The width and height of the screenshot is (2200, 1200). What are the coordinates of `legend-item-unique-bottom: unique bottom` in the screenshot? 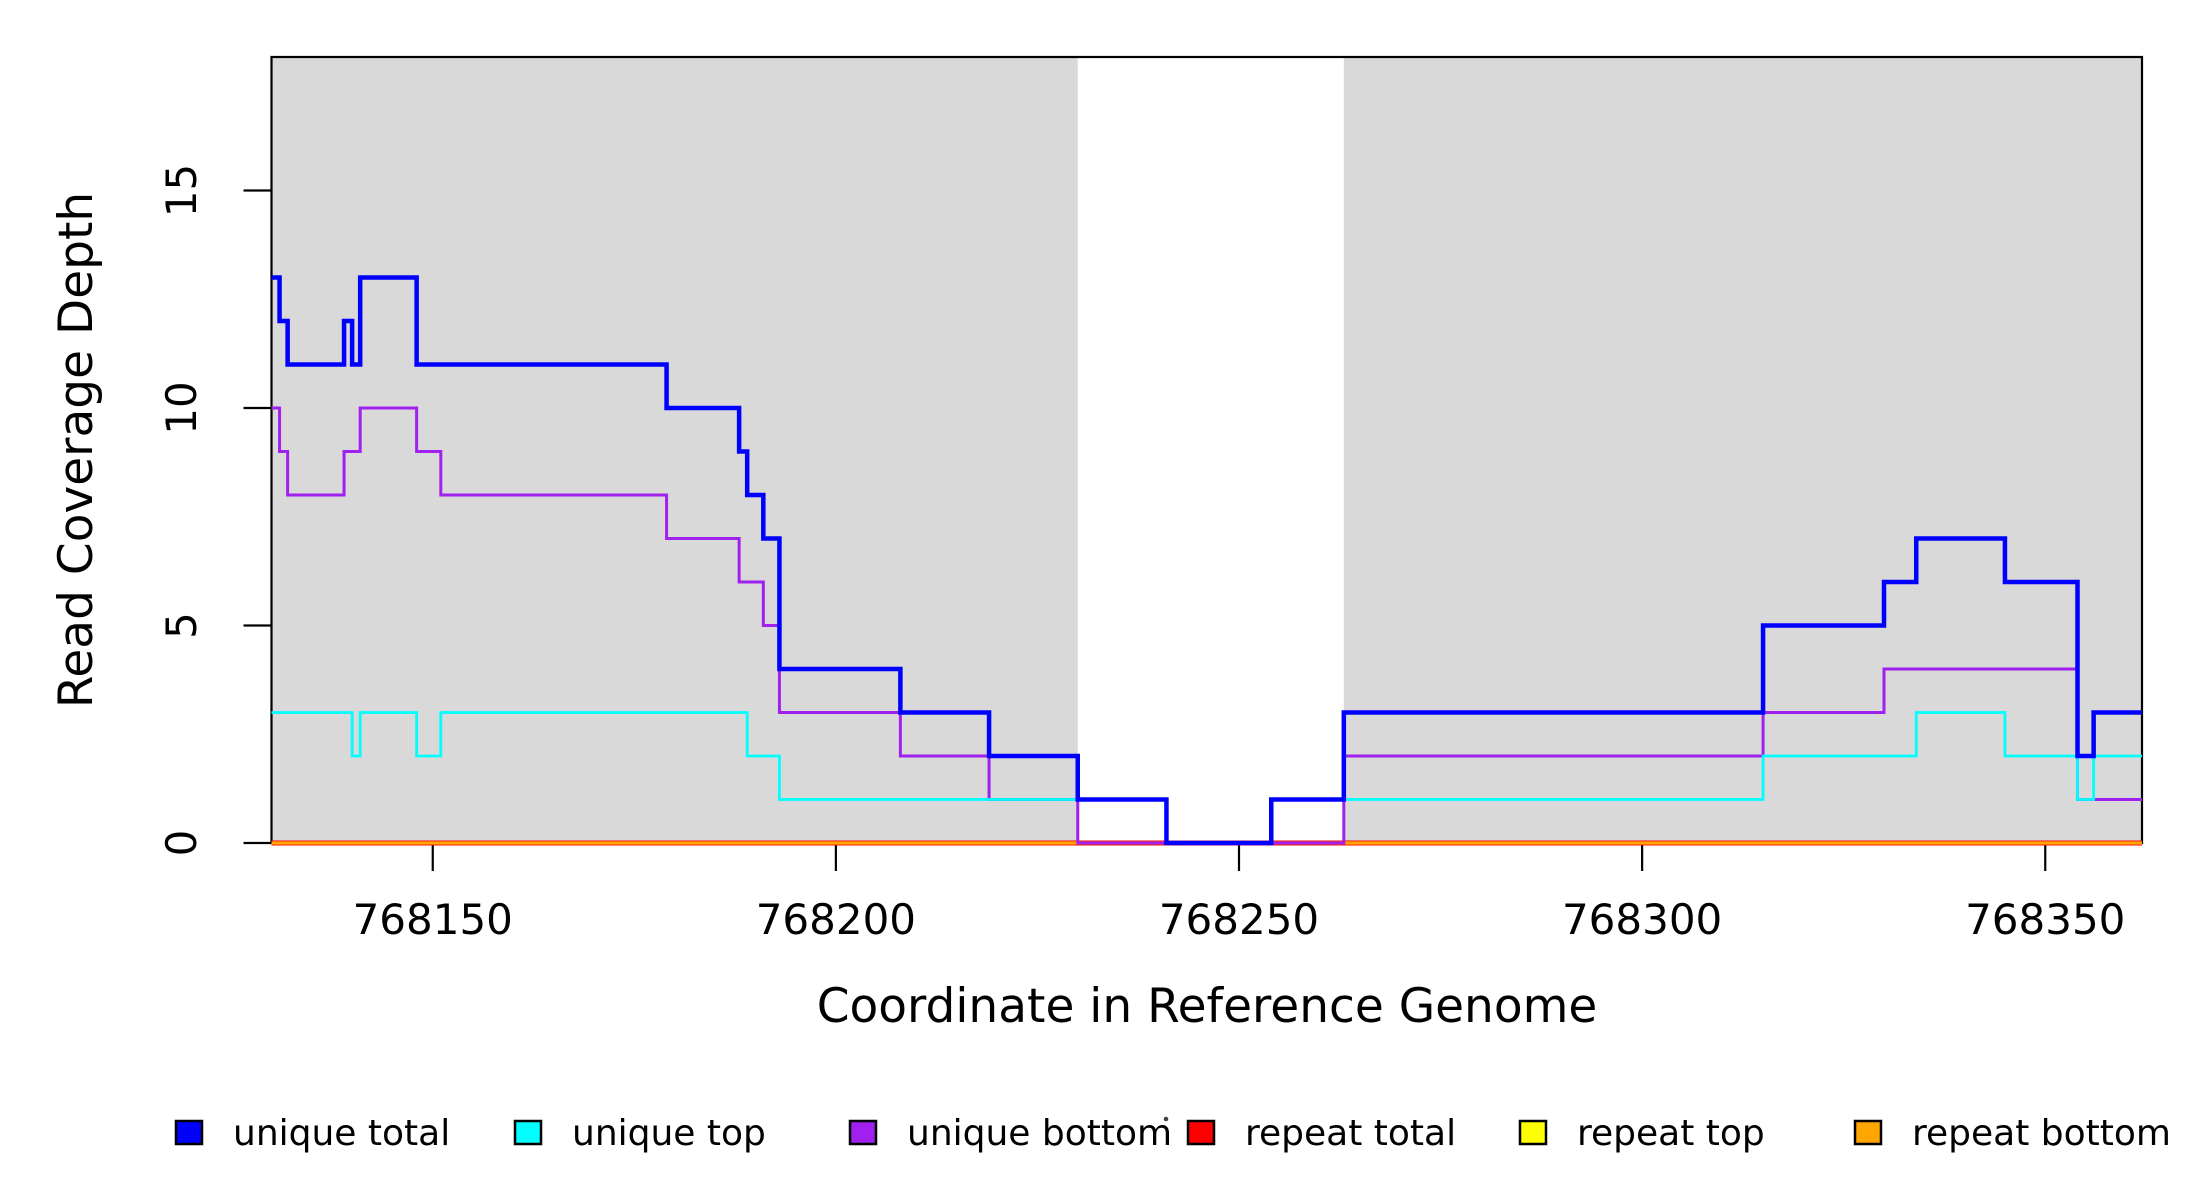 It's located at (1010, 1133).